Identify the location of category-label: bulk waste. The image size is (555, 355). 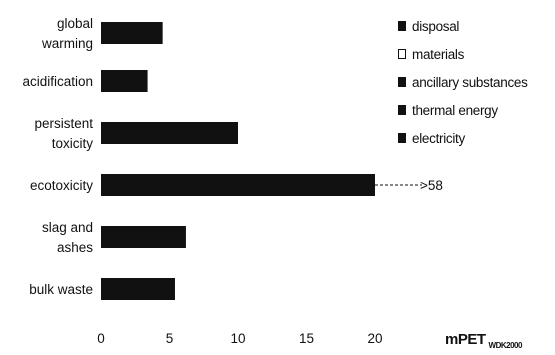
(61, 289).